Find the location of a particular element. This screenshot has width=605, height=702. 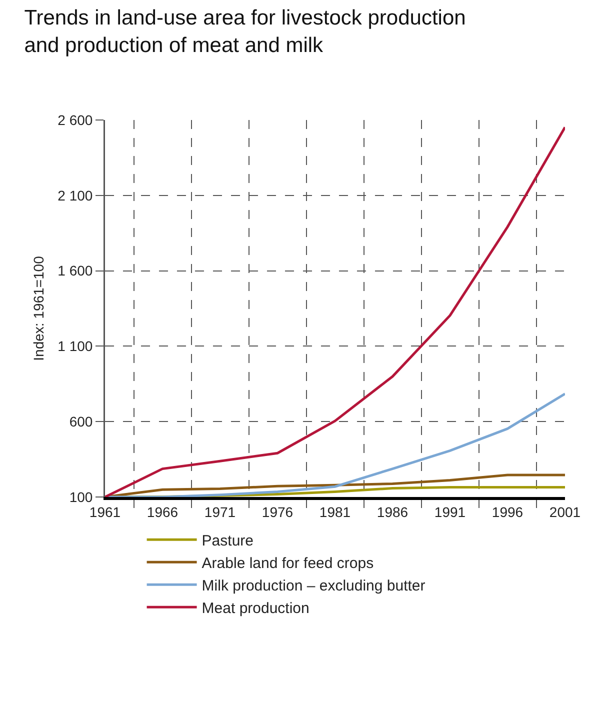

x-tick-label: 1986 is located at coordinates (392, 512).